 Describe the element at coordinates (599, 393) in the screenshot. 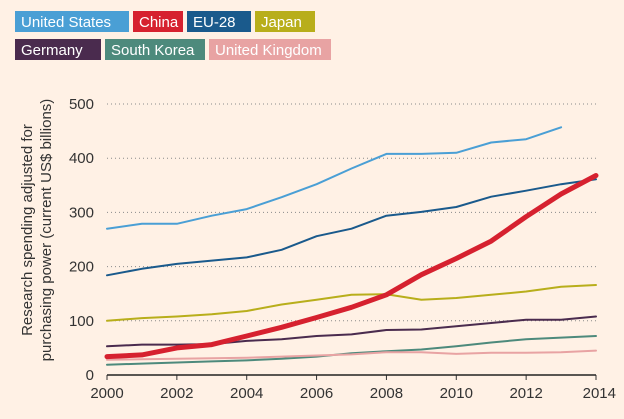

I see `x-tick-label-2014: 2014` at that location.